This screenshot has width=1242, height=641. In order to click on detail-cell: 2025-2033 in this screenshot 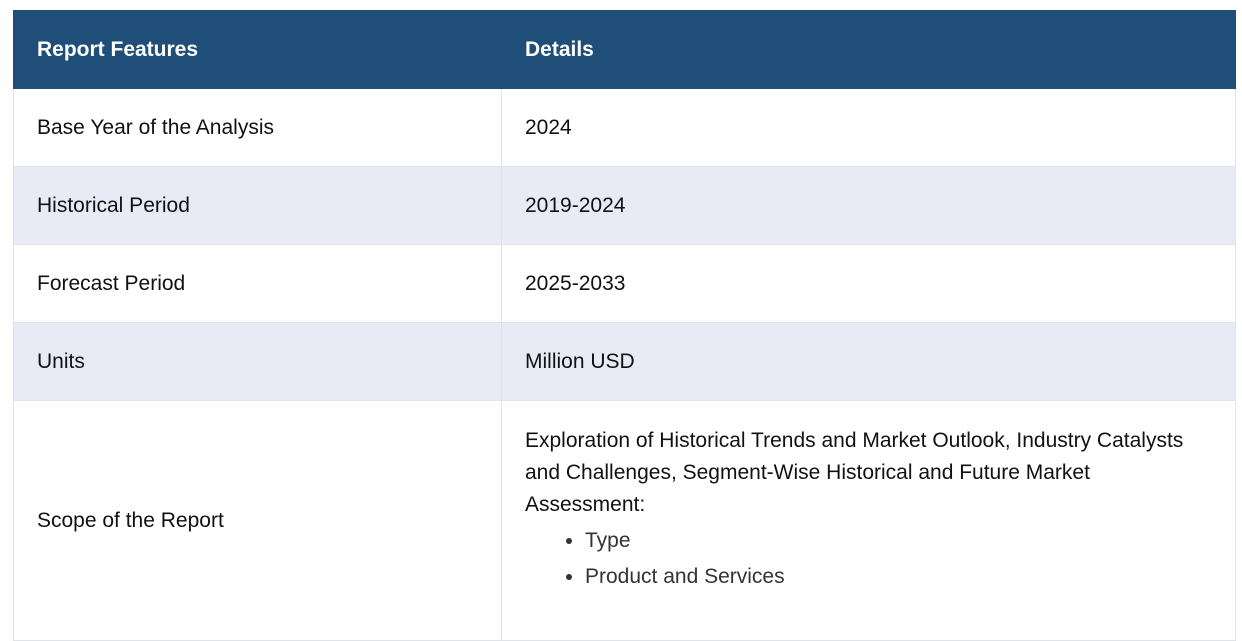, I will do `click(868, 283)`.